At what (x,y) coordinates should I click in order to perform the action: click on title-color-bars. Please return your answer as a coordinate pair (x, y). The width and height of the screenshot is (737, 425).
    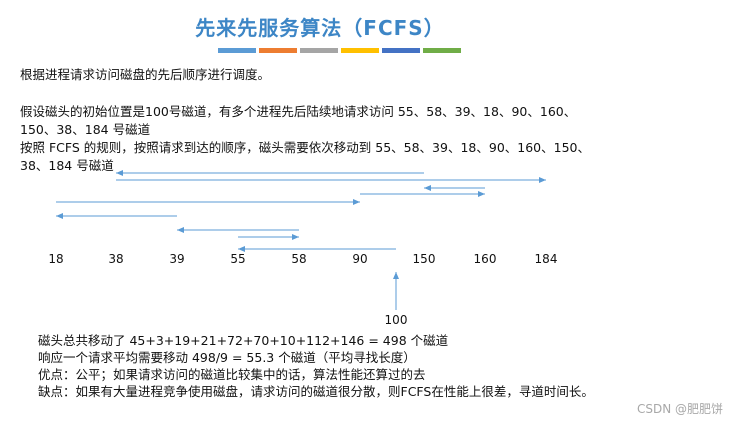
    Looking at the image, I should click on (339, 50).